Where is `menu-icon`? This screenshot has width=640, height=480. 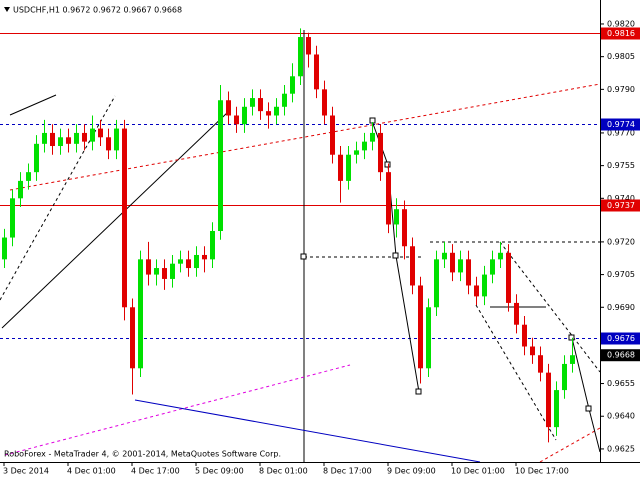
menu-icon is located at coordinates (7, 9).